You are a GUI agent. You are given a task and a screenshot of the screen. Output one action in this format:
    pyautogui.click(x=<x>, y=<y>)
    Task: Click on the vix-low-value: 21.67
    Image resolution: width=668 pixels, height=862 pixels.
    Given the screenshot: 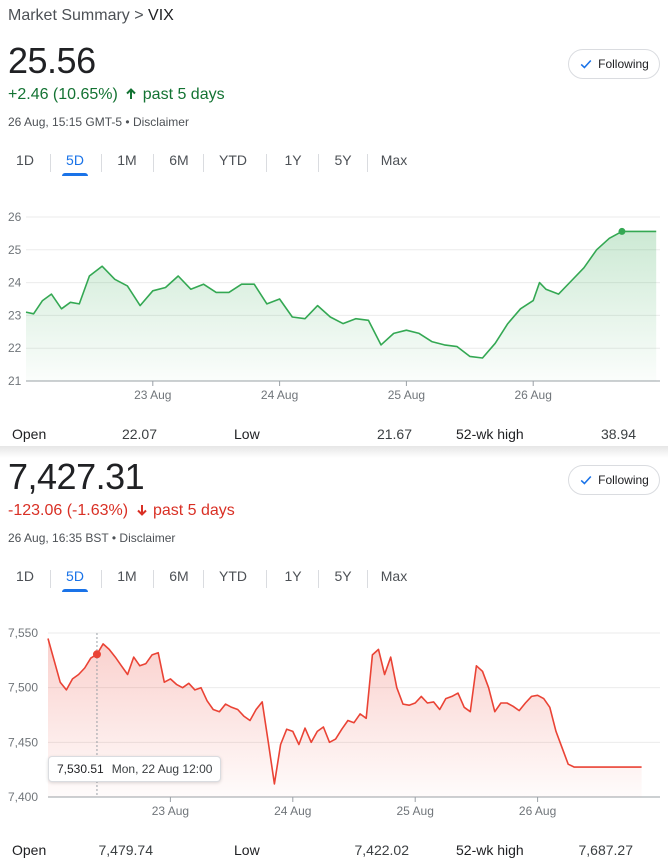 What is the action you would take?
    pyautogui.click(x=394, y=434)
    